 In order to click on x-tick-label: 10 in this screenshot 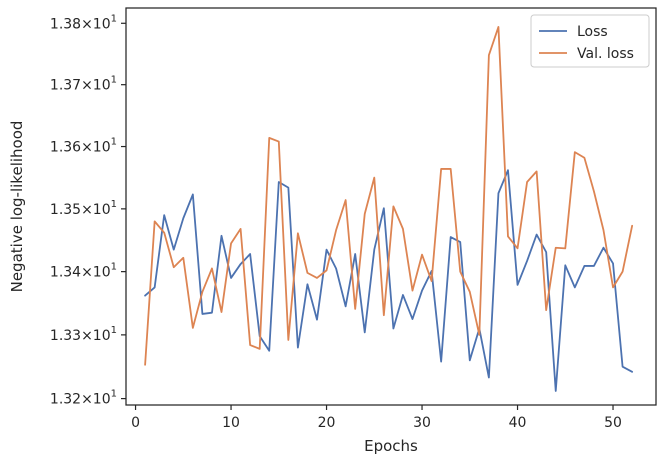, I will do `click(231, 423)`.